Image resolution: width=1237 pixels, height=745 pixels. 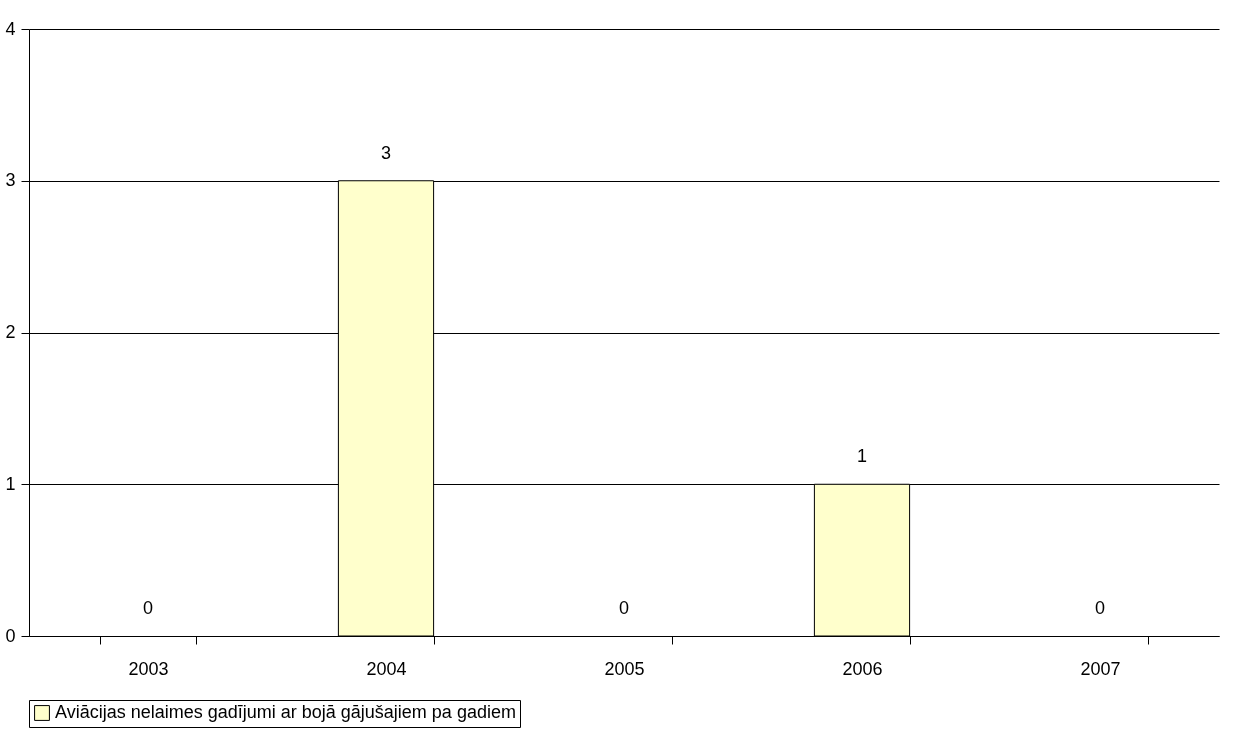 I want to click on y-tick-label: 4, so click(x=10, y=28).